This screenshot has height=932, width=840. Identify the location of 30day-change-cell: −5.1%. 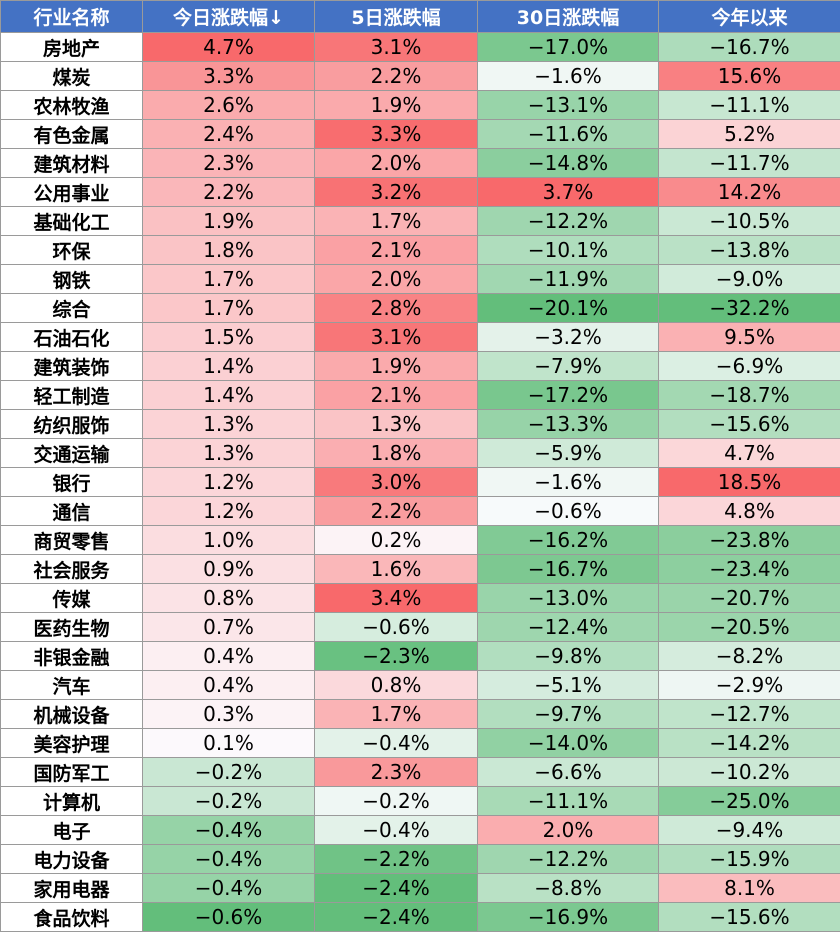
(568, 685).